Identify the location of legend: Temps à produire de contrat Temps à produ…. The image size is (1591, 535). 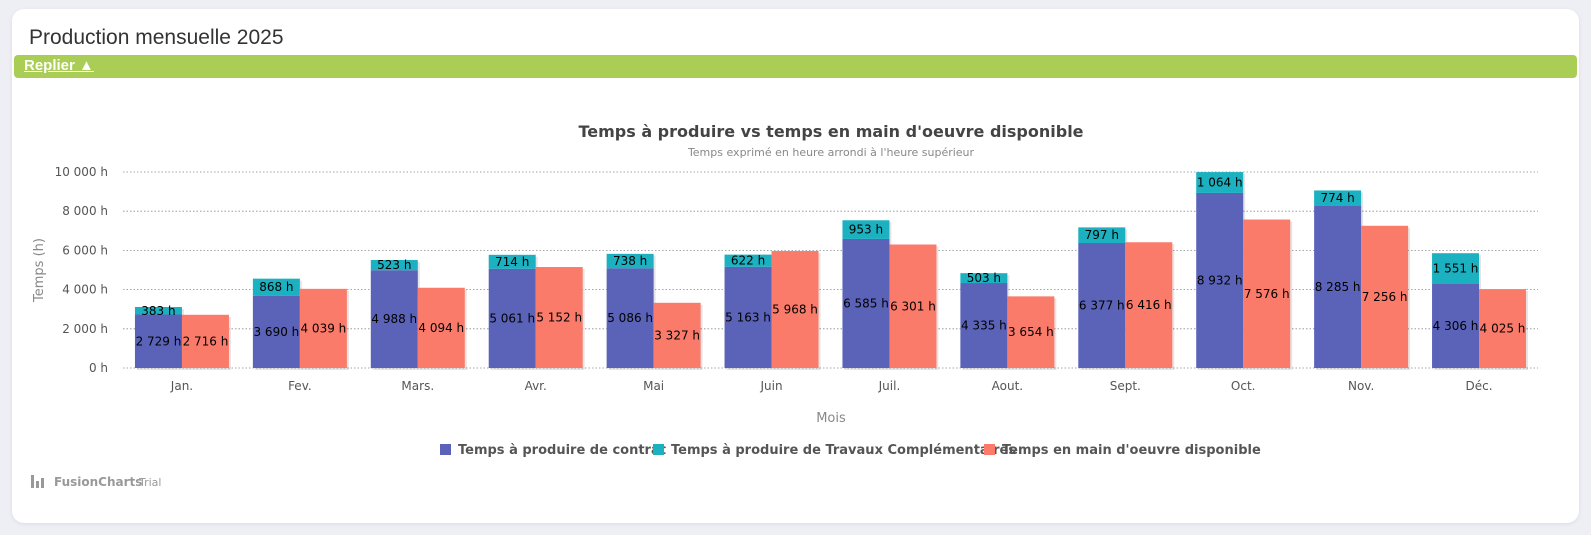
(850, 450).